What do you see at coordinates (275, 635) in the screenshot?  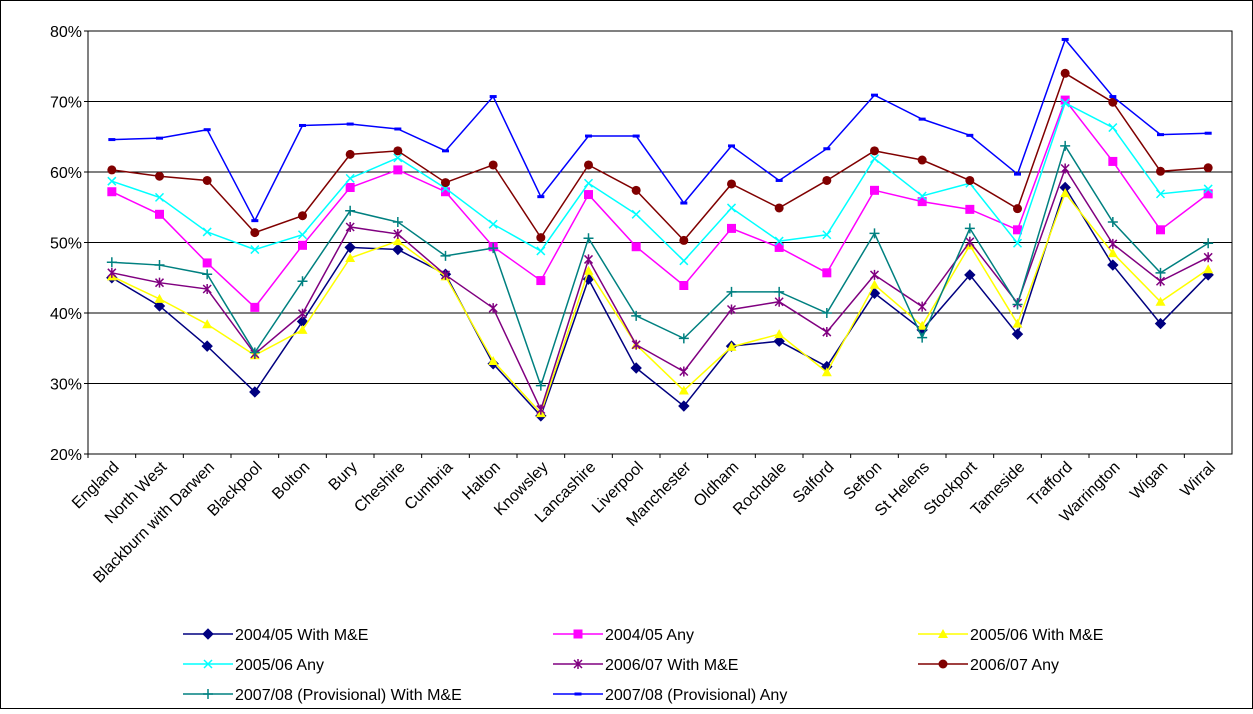 I see `legend-entry: 2004/05 With M&E` at bounding box center [275, 635].